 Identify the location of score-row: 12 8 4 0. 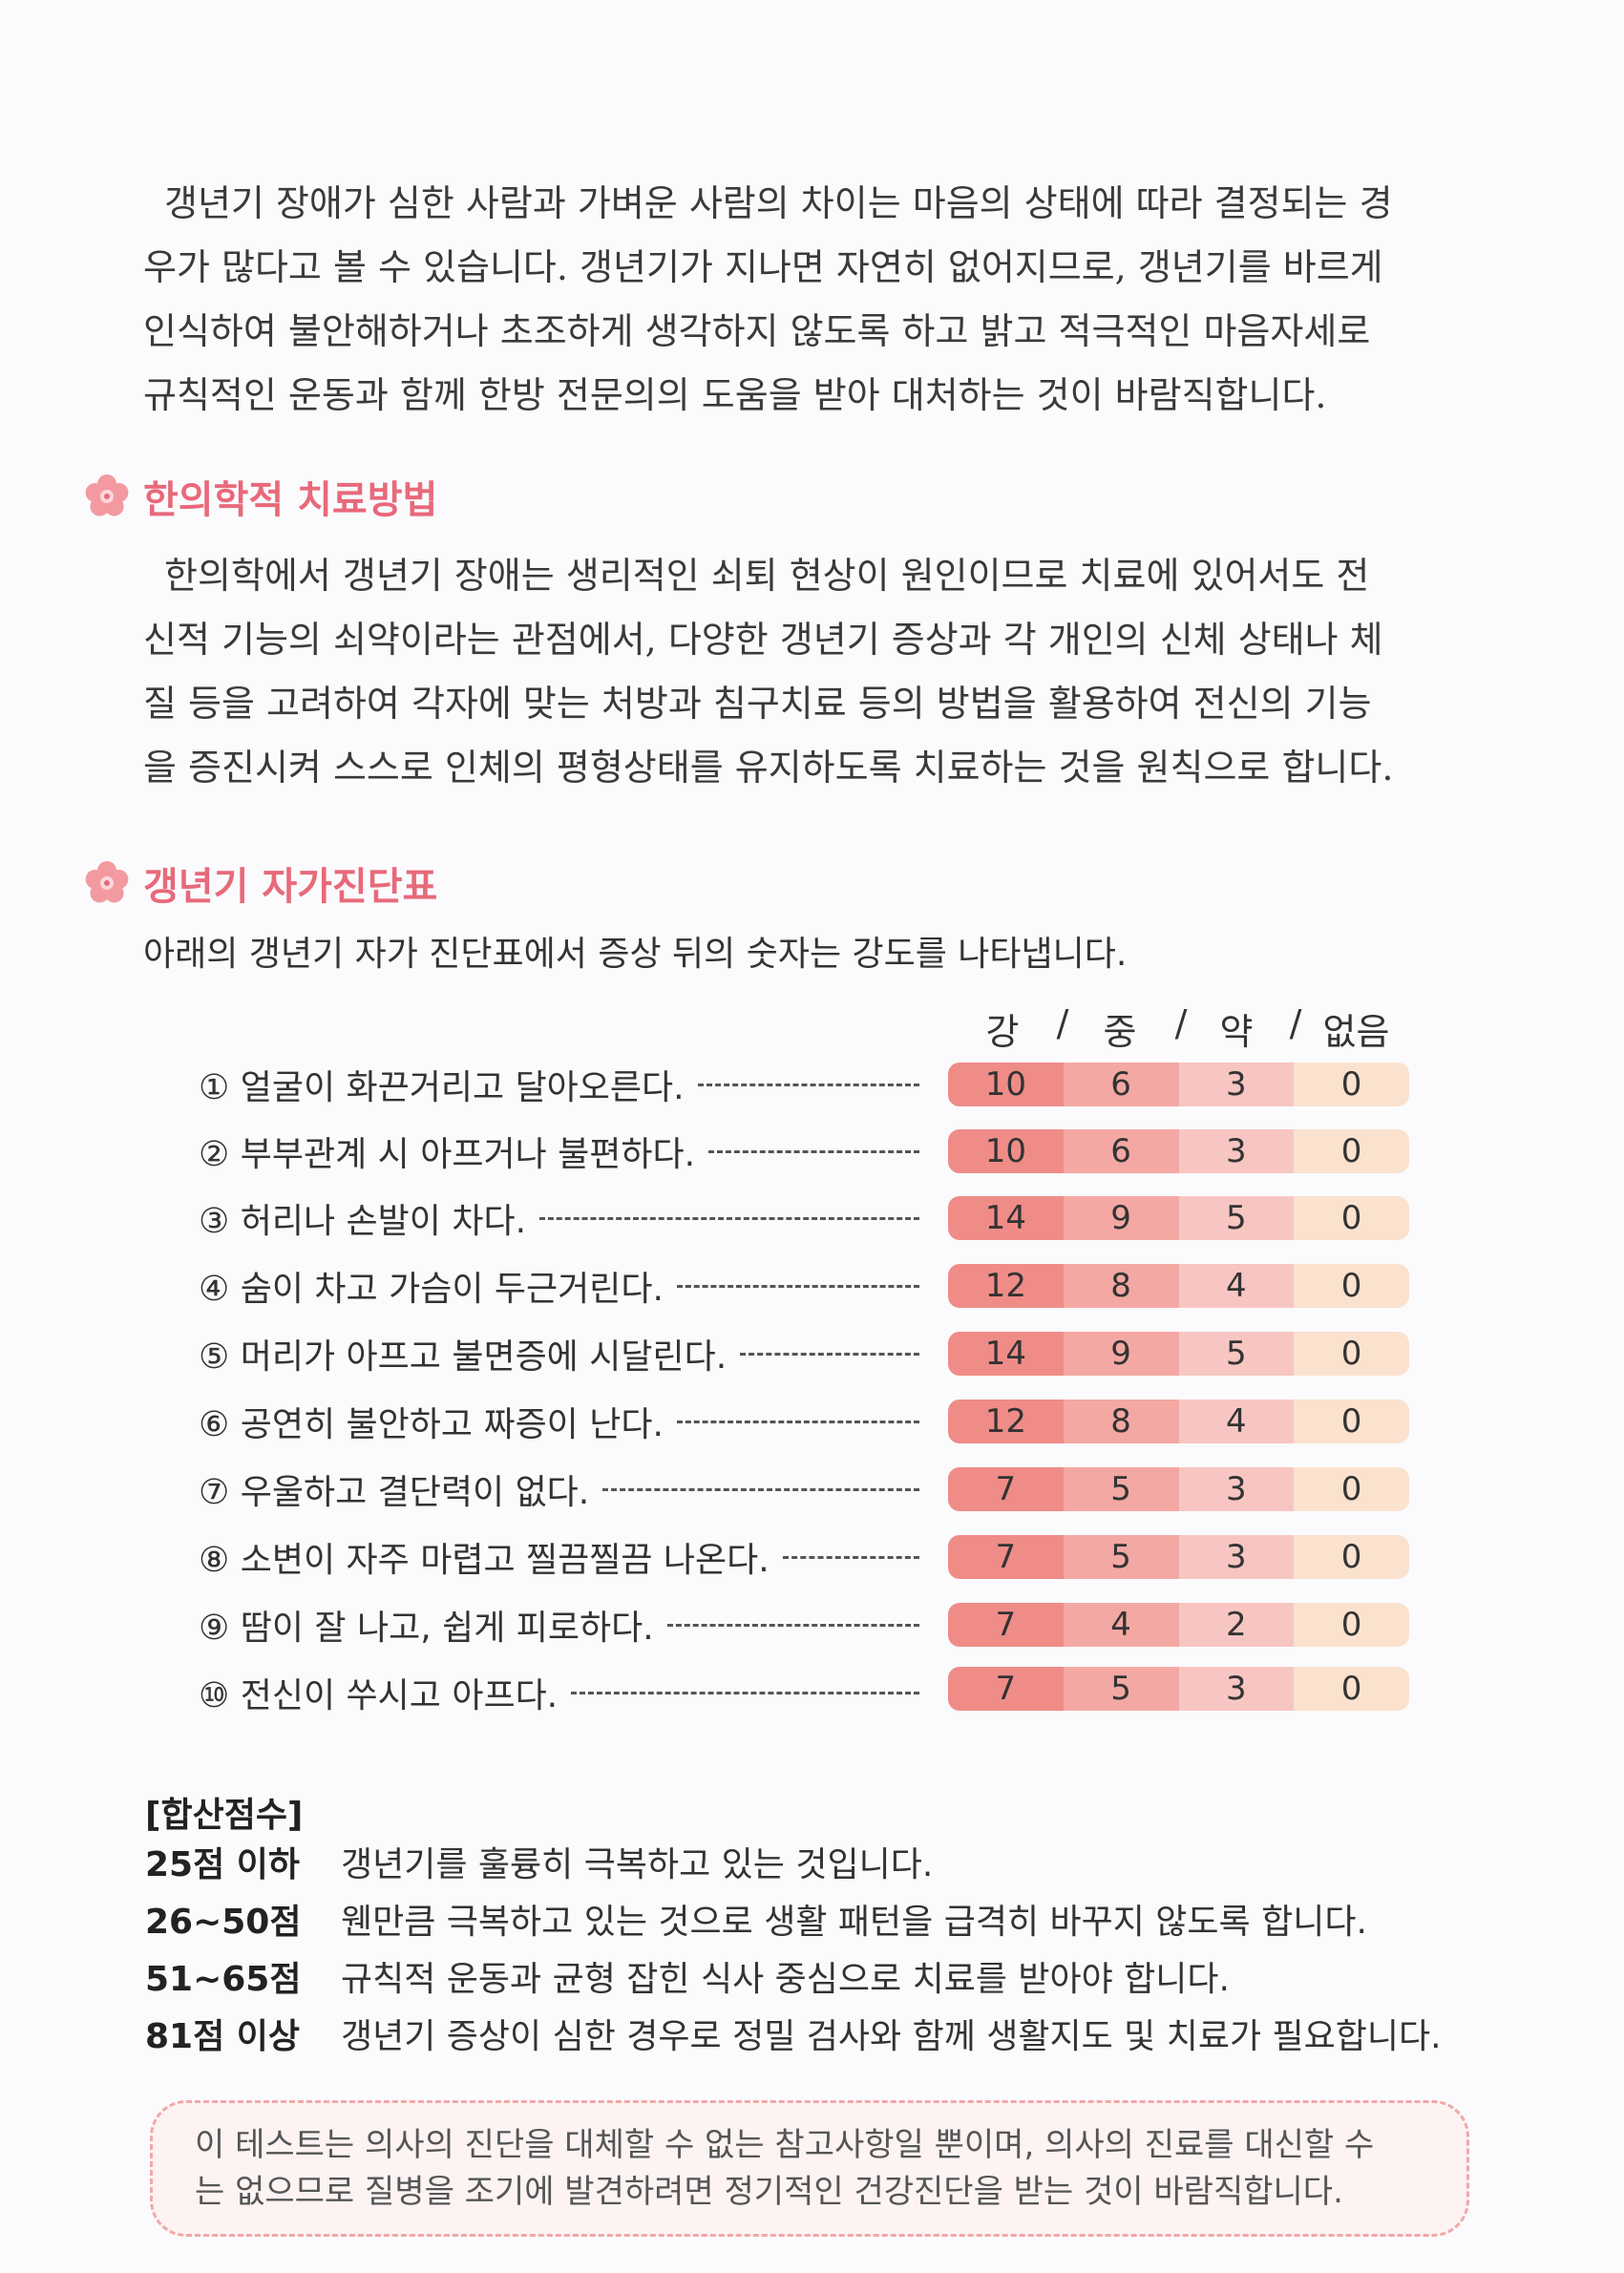
(1178, 1421).